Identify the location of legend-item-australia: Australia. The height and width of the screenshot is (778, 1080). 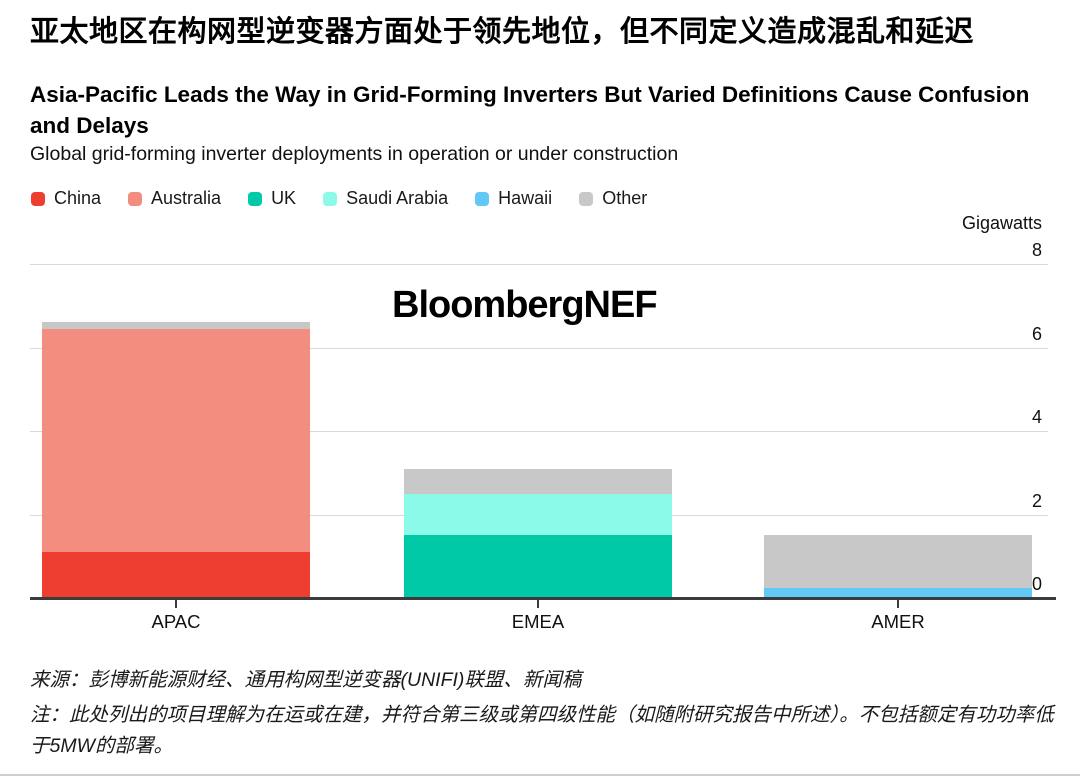
(174, 198).